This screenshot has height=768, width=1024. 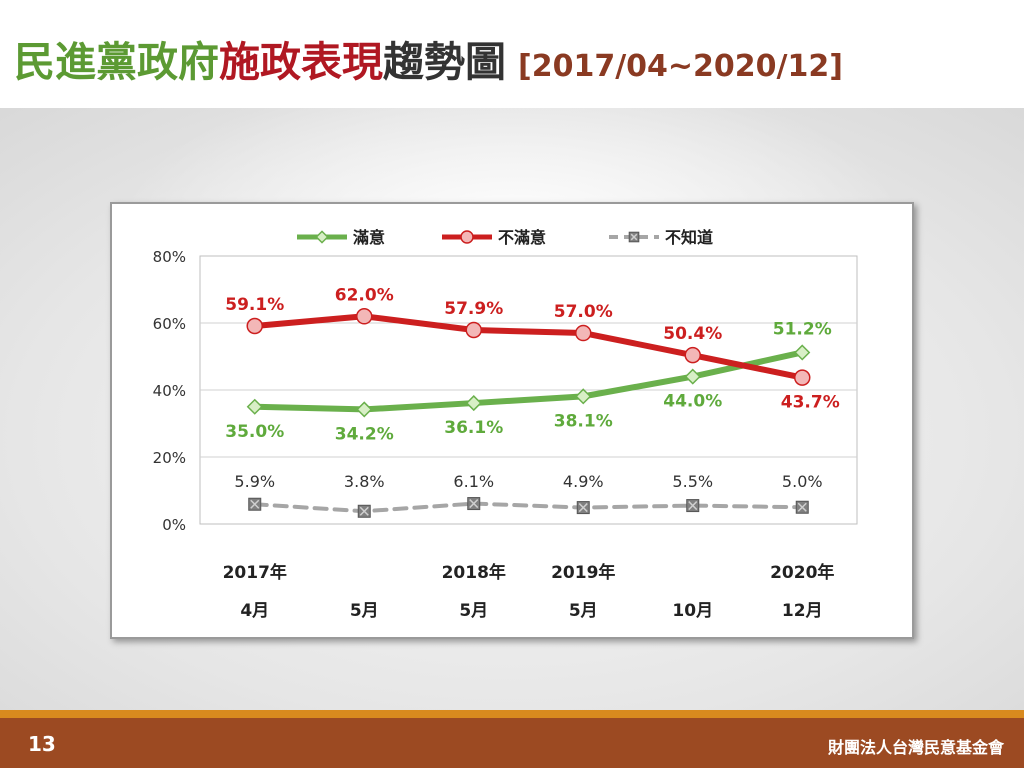 What do you see at coordinates (301, 62) in the screenshot?
I see `title-segment-performance: 施政表現` at bounding box center [301, 62].